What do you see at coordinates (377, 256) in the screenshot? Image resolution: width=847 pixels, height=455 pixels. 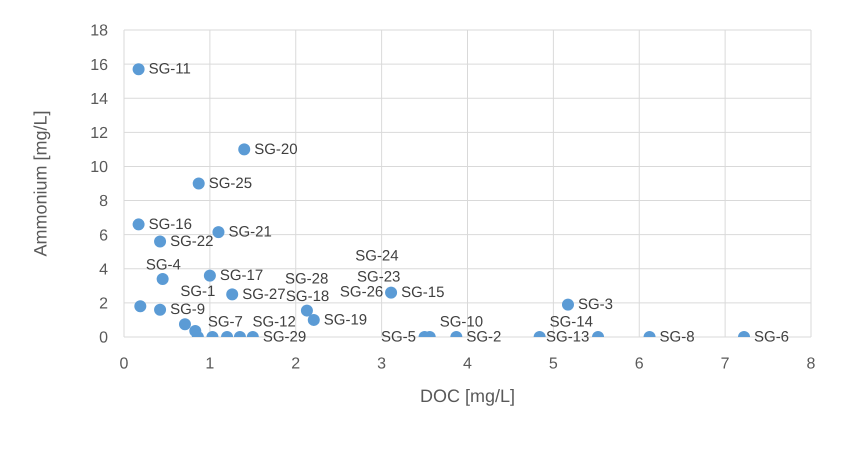 I see `text: SG-24` at bounding box center [377, 256].